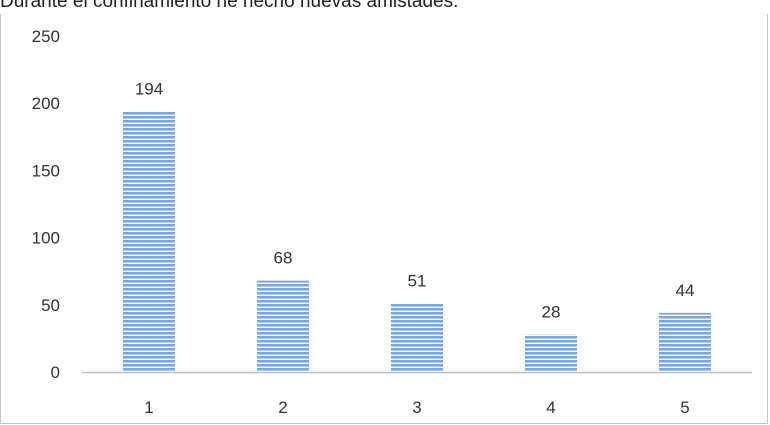 The image size is (770, 425). Describe the element at coordinates (550, 407) in the screenshot. I see `x-tick-label: 4` at that location.